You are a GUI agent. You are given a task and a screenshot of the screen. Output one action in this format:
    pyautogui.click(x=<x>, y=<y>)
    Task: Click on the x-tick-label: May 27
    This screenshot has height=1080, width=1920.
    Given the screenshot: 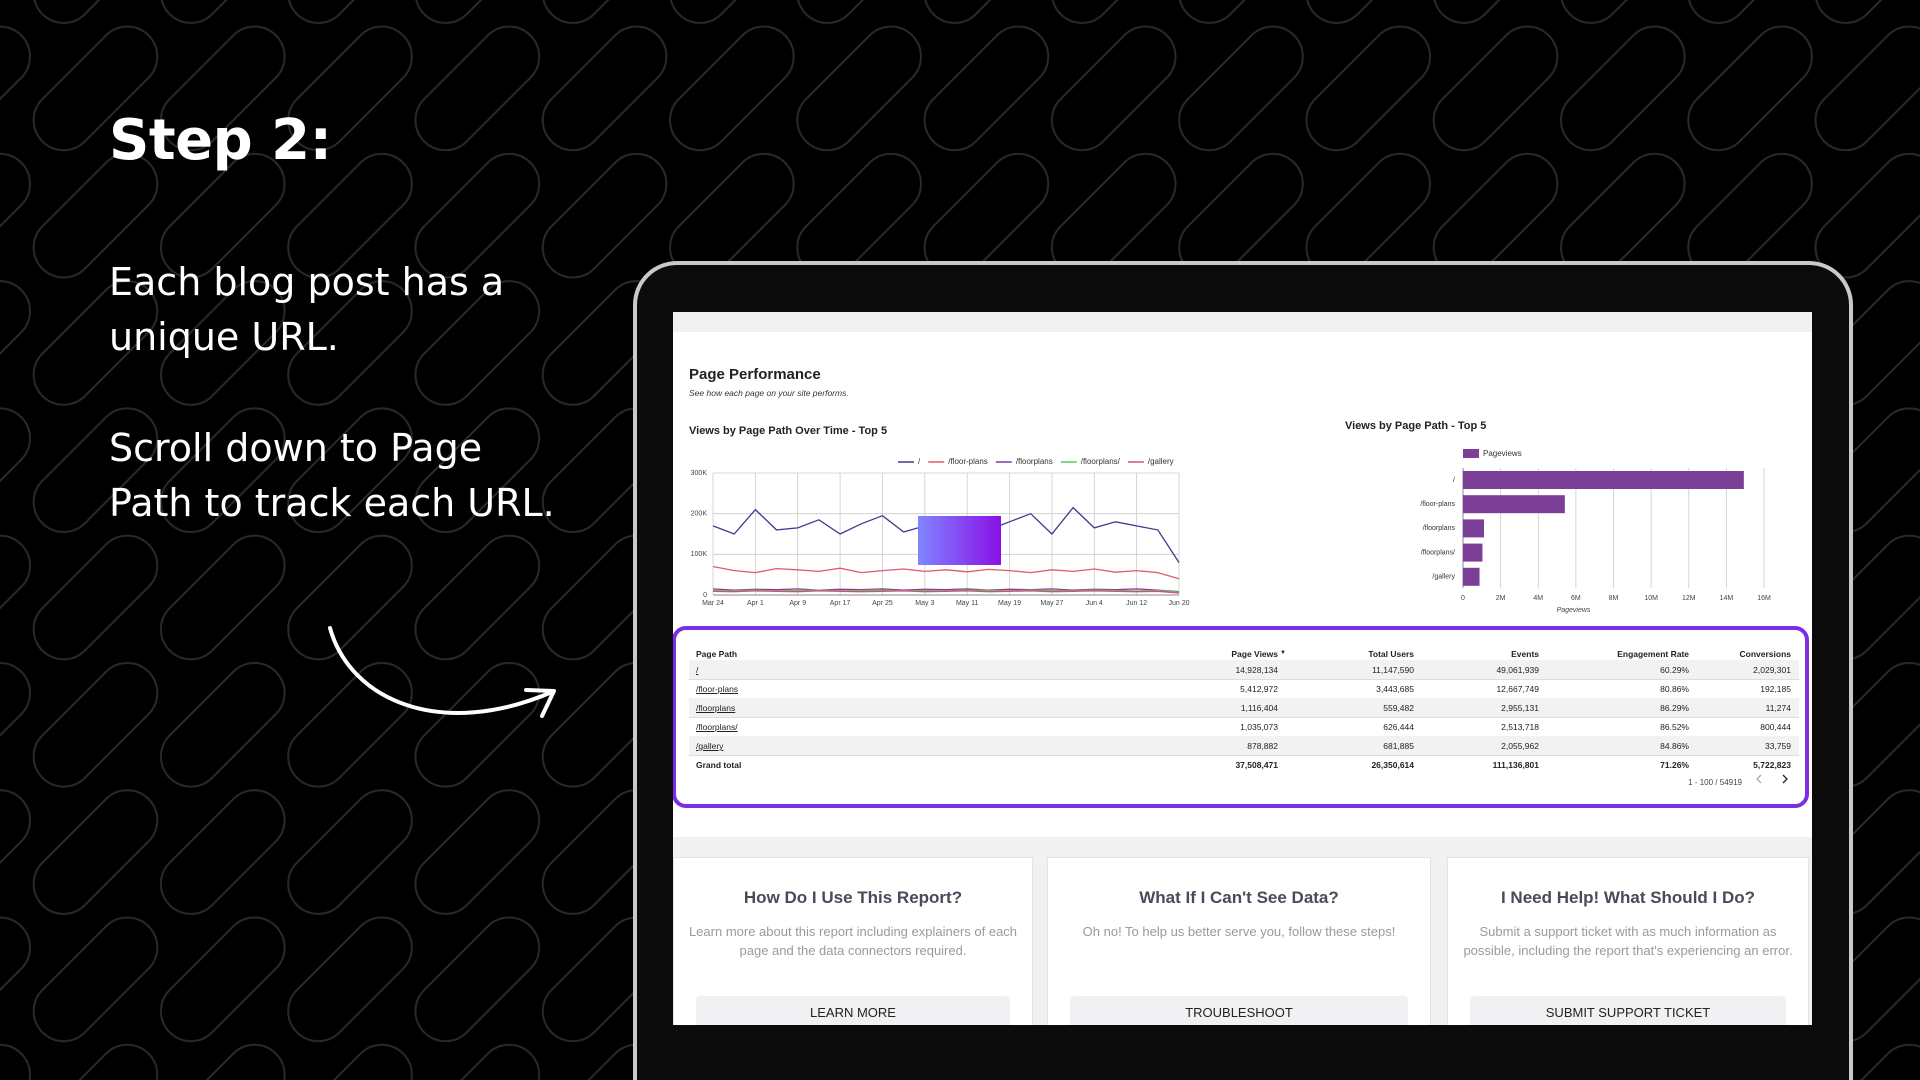 What is the action you would take?
    pyautogui.click(x=1051, y=603)
    